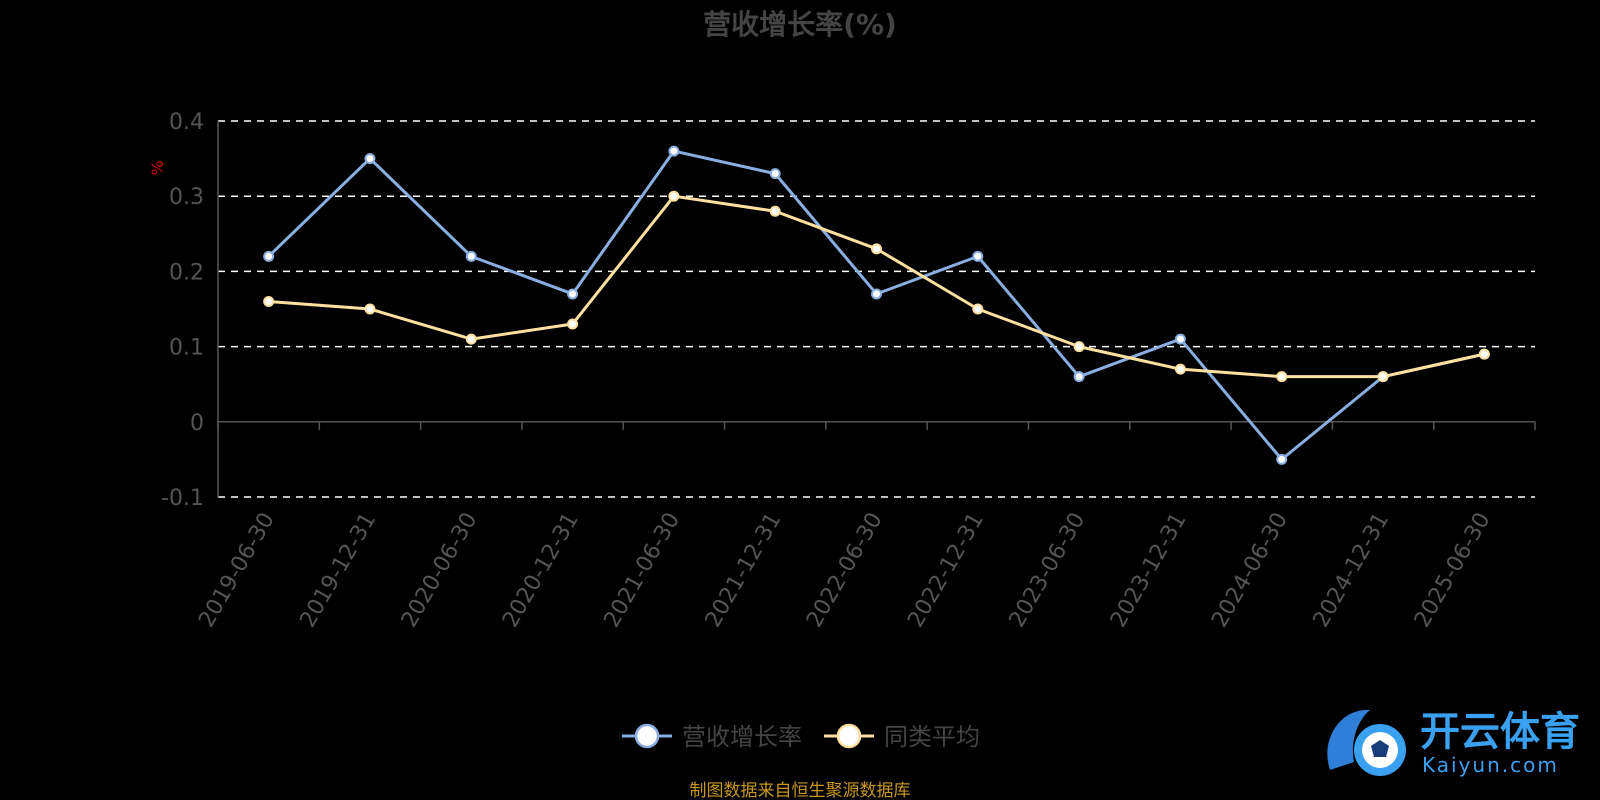 The image size is (1600, 800). What do you see at coordinates (541, 570) in the screenshot?
I see `x-tick-label: 2020-12-31` at bounding box center [541, 570].